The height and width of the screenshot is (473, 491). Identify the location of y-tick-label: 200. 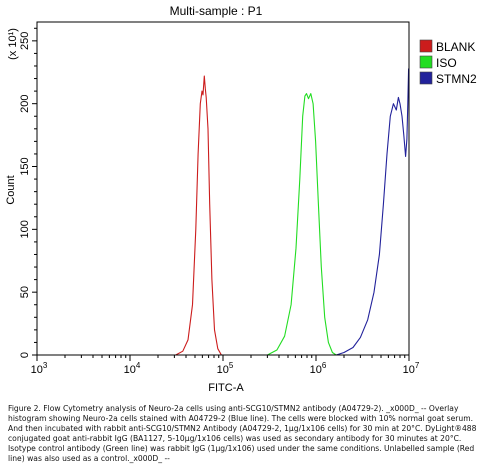
(25, 103).